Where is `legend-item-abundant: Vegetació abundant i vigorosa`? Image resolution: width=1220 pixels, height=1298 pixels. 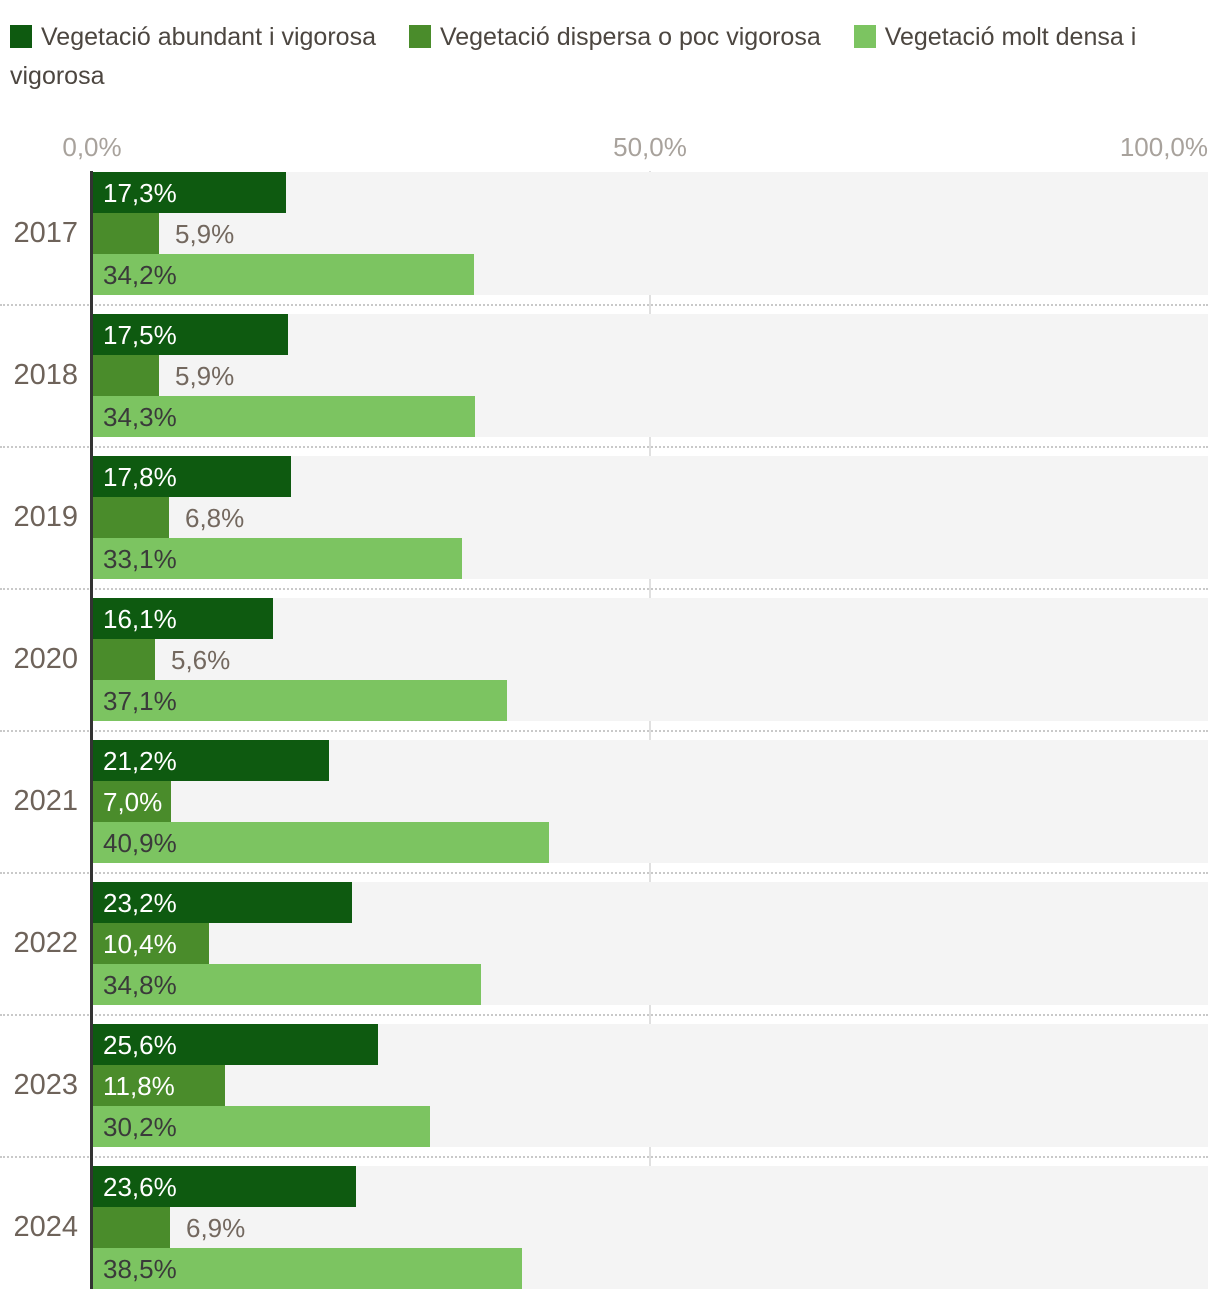
legend-item-abundant: Vegetació abundant i vigorosa is located at coordinates (193, 37).